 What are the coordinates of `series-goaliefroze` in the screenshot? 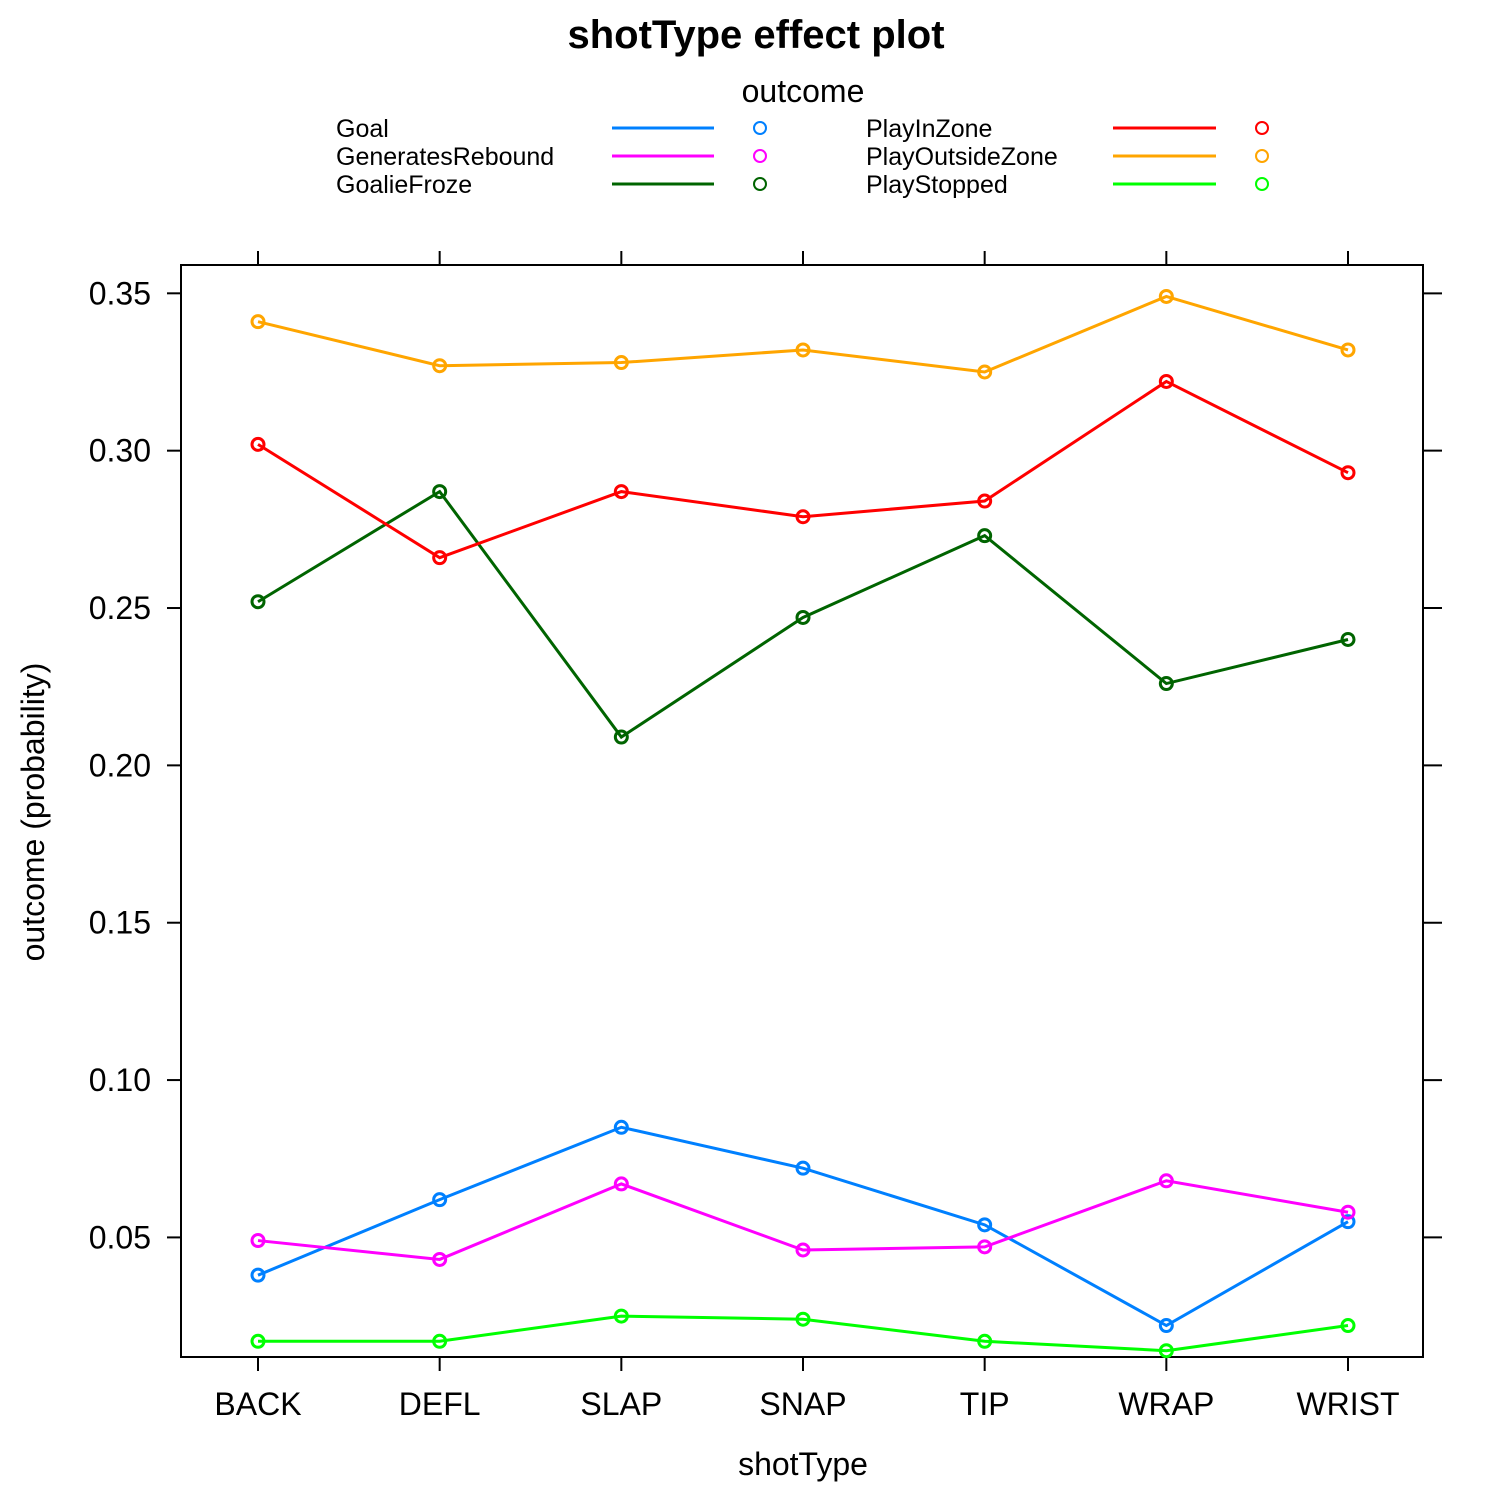 It's located at (803, 614).